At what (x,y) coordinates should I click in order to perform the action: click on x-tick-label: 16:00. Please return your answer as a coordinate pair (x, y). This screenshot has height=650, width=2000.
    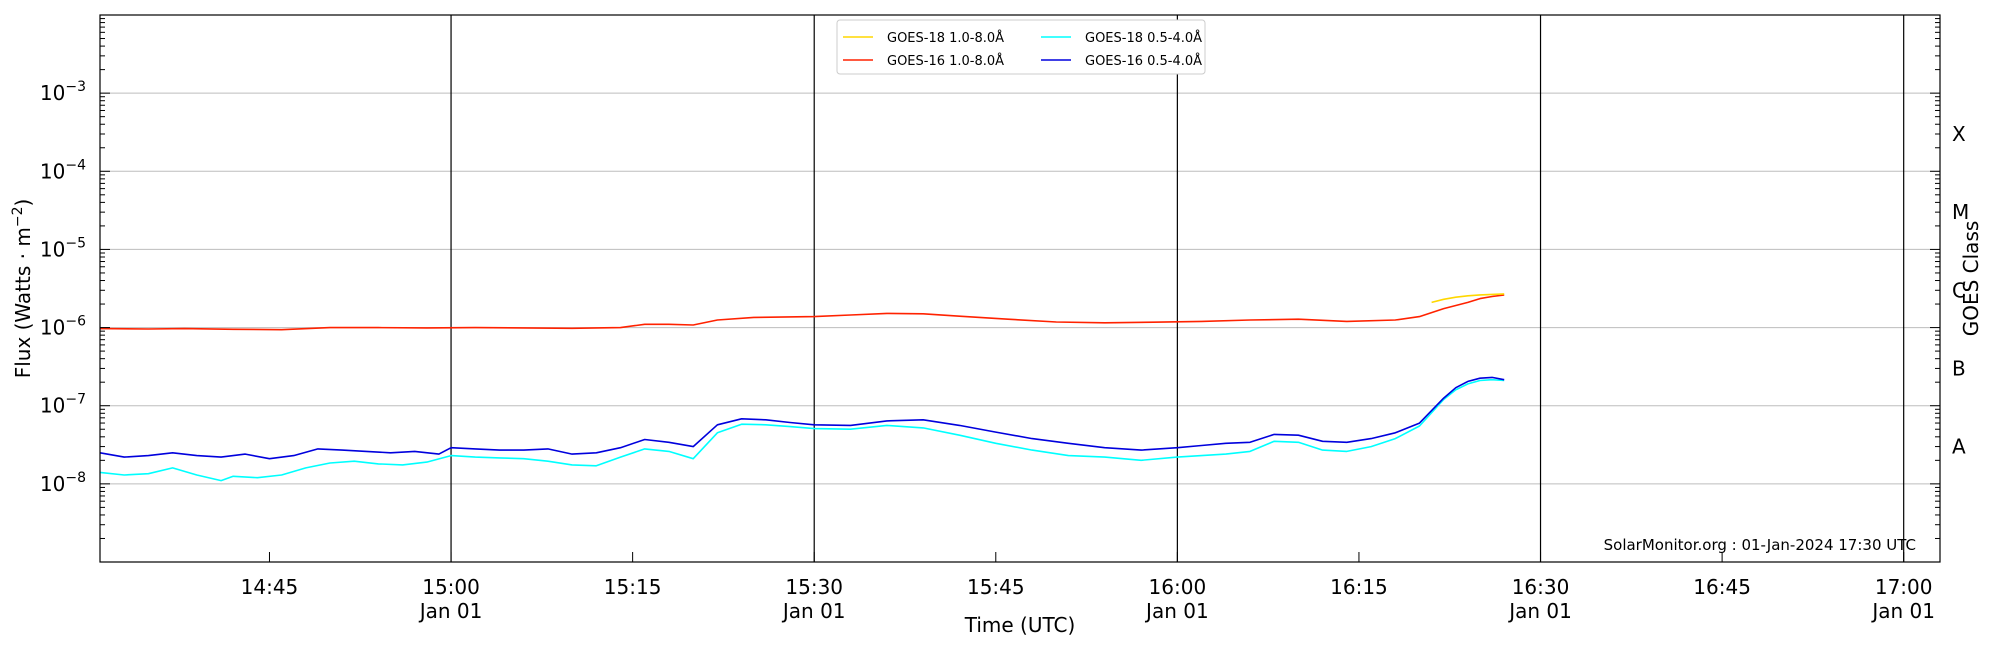
    Looking at the image, I should click on (1178, 587).